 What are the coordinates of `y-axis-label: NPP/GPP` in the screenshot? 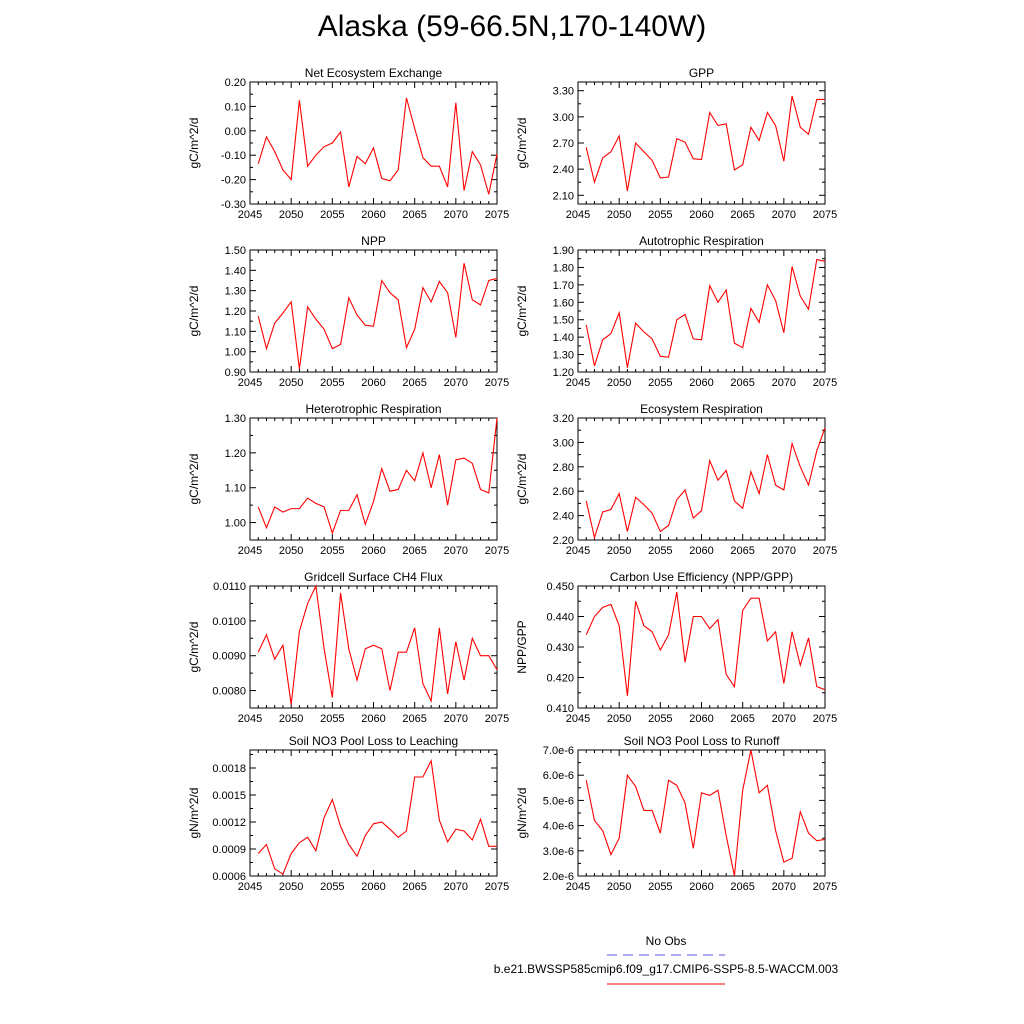 It's located at (522, 646).